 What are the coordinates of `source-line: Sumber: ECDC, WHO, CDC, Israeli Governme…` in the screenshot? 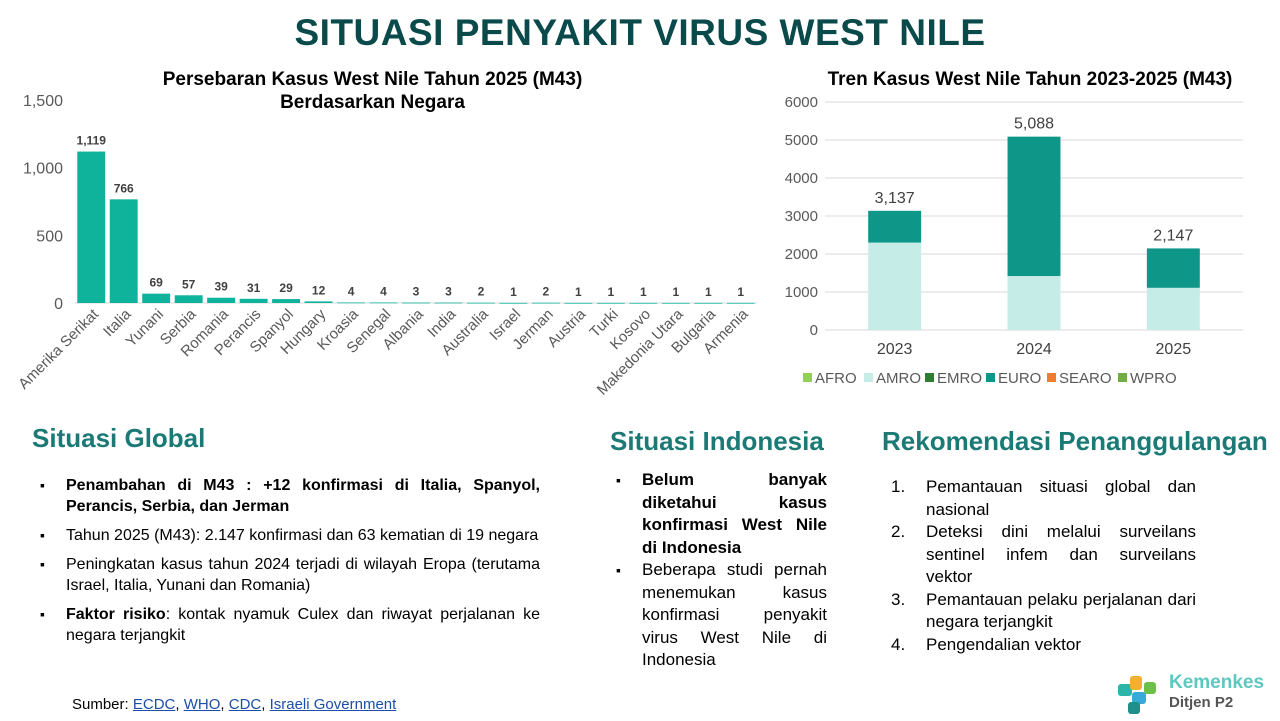 It's located at (234, 704).